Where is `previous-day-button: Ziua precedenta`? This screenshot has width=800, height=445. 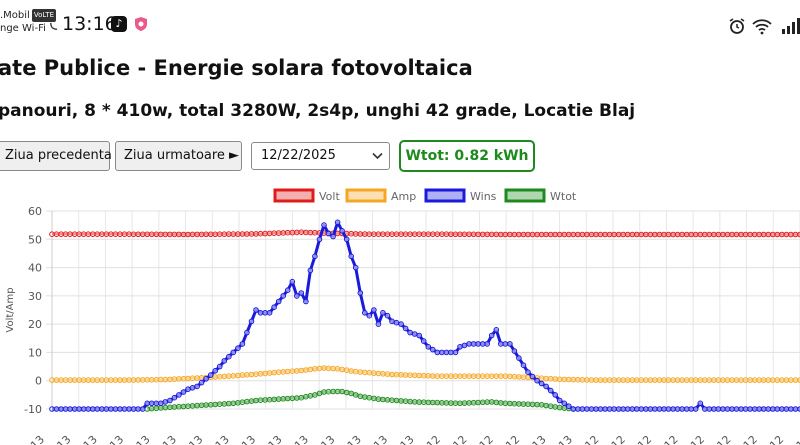
previous-day-button: Ziua precedenta is located at coordinates (56, 156).